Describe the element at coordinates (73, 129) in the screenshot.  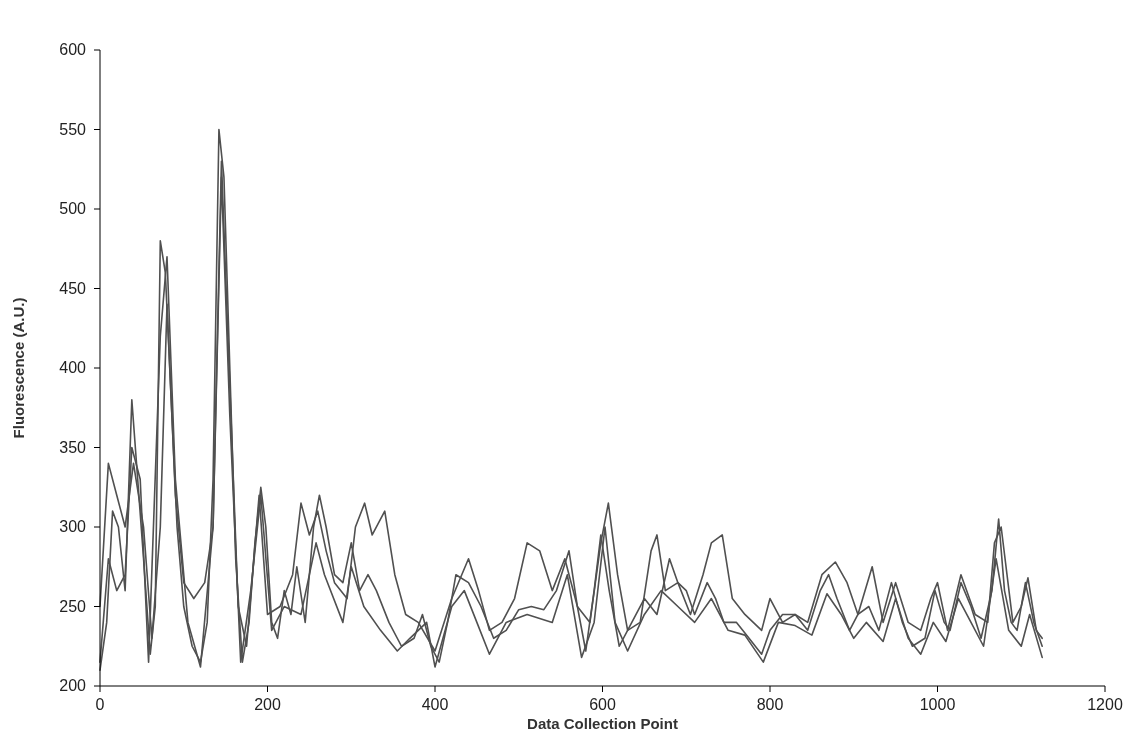
I see `y-tick-label: 550` at that location.